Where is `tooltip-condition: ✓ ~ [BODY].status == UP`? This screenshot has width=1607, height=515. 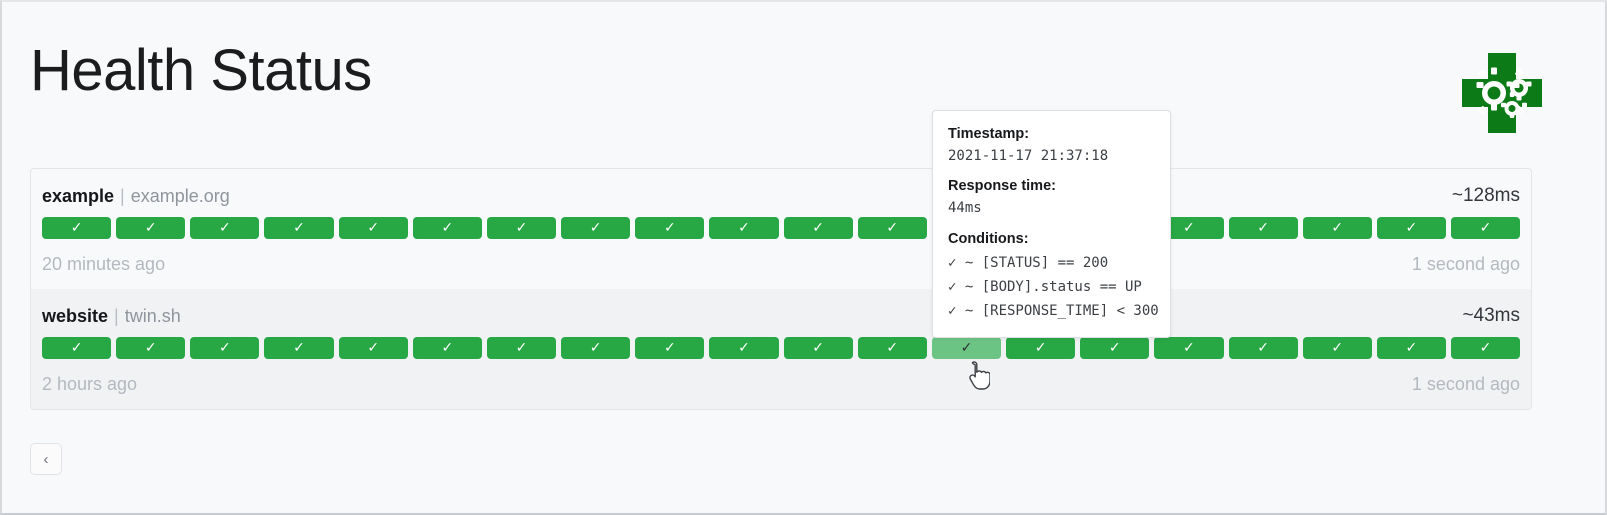 tooltip-condition: ✓ ~ [BODY].status == UP is located at coordinates (1045, 286).